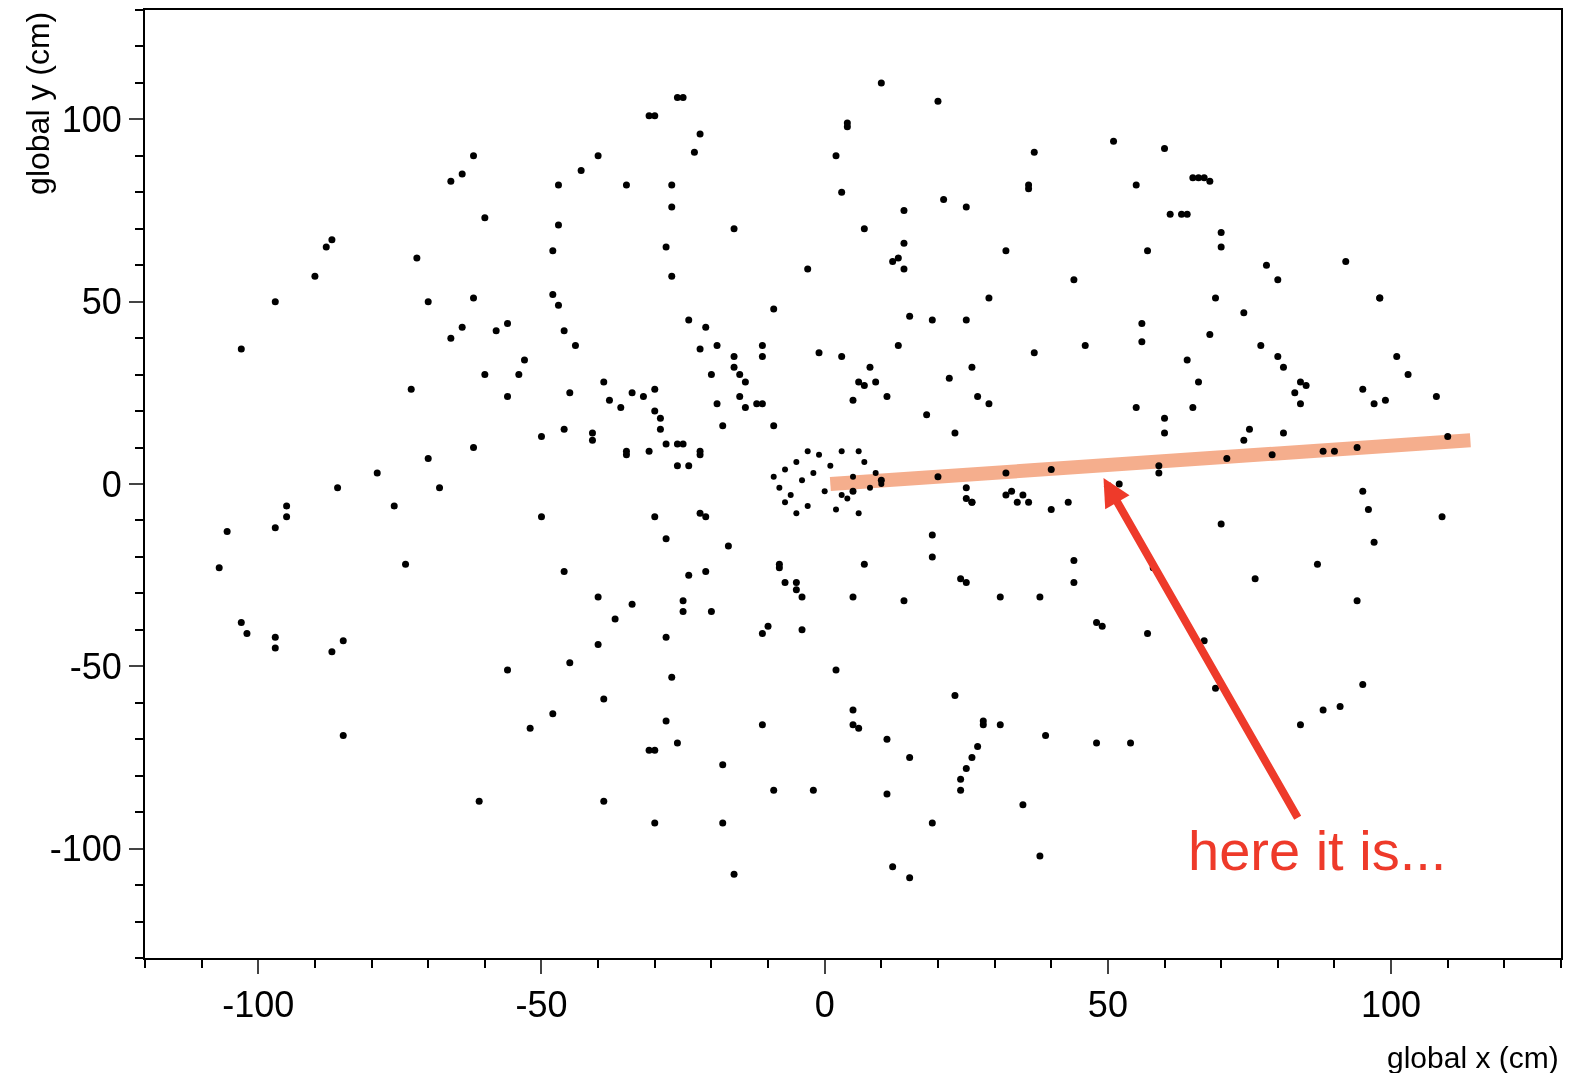 The image size is (1573, 1073). Describe the element at coordinates (258, 1005) in the screenshot. I see `x-tick-label: -100` at that location.